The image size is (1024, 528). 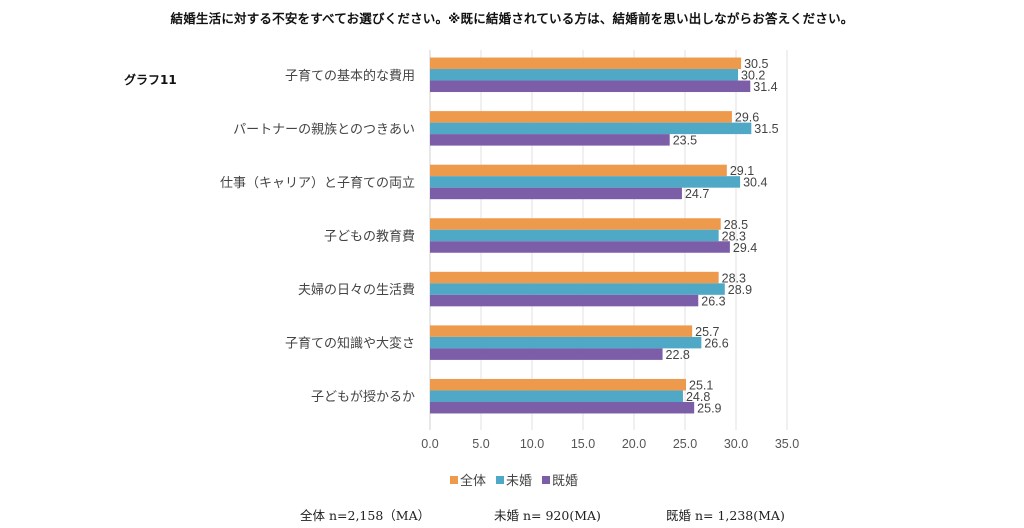 I want to click on x-tick-label: 30.0, so click(x=736, y=444).